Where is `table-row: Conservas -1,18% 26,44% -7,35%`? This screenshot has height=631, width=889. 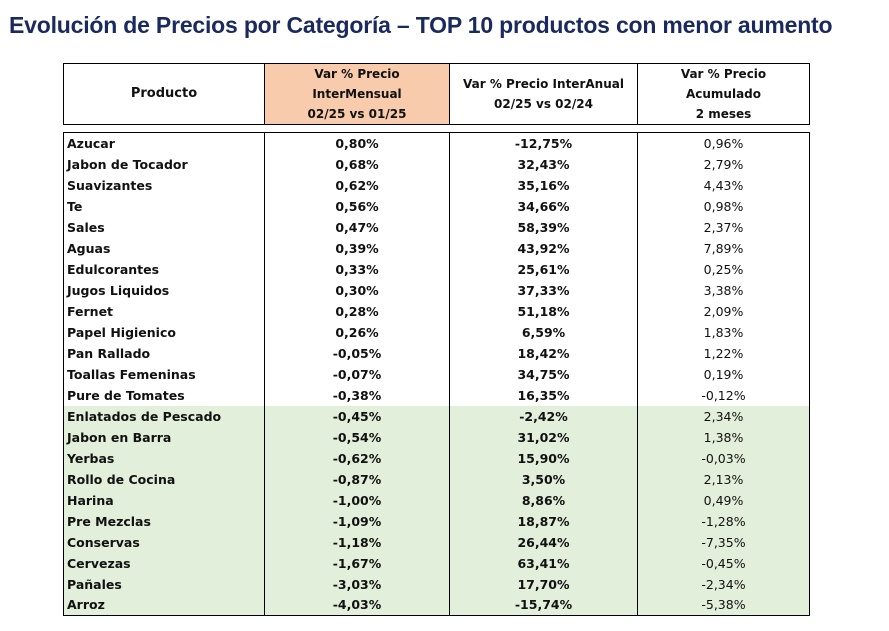
table-row: Conservas -1,18% 26,44% -7,35% is located at coordinates (436, 542).